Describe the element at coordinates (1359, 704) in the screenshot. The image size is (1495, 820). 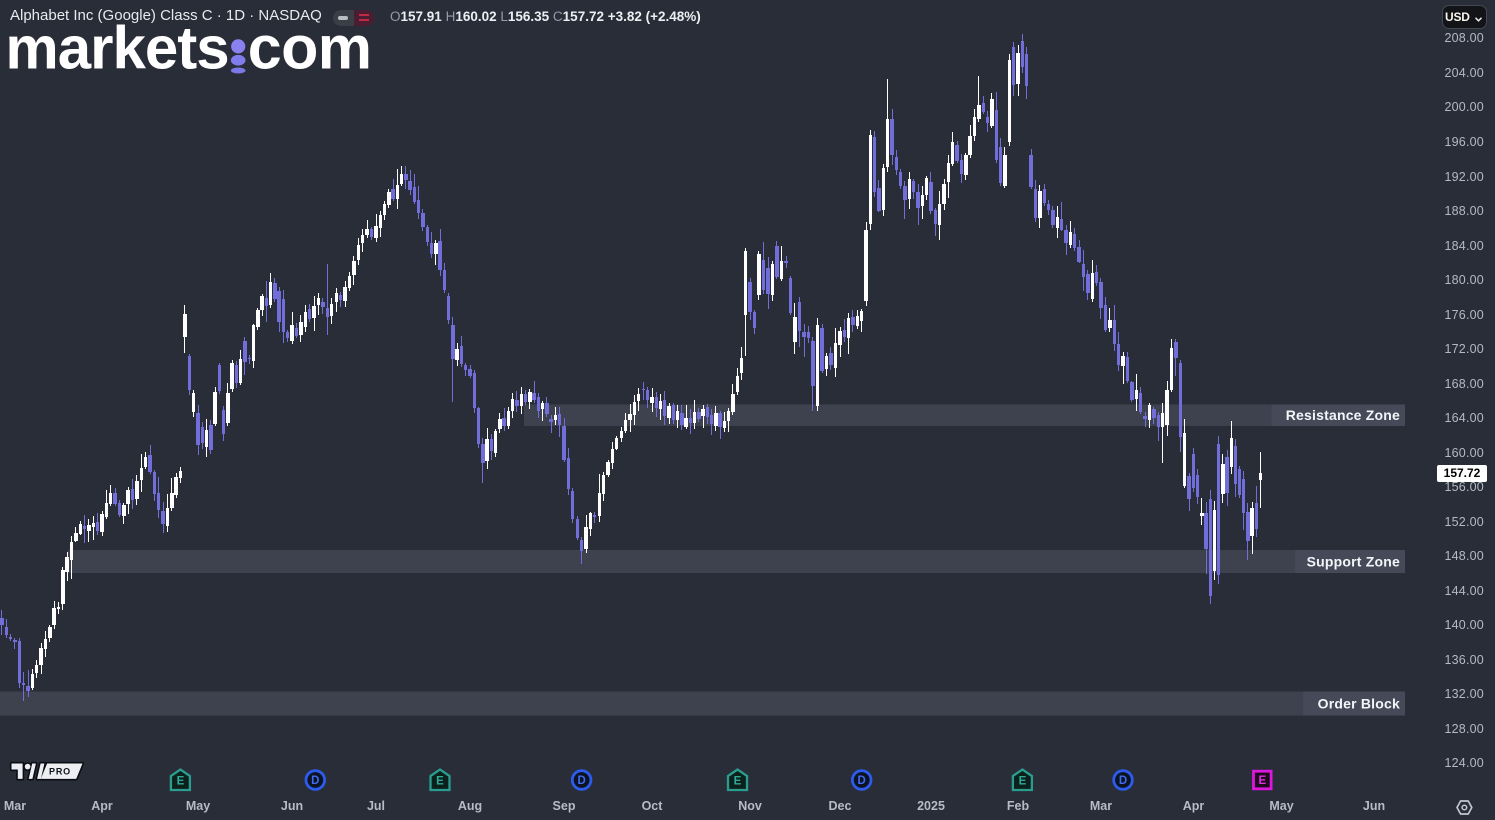
I see `svg-text: Order Block` at that location.